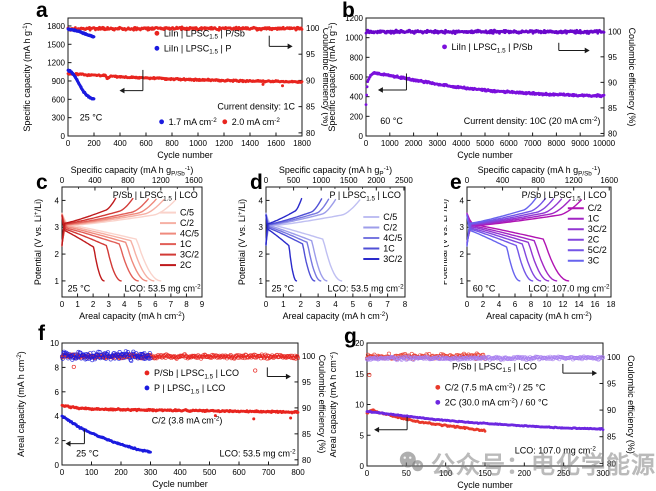 This screenshot has width=656, height=491. What do you see at coordinates (487, 48) in the screenshot?
I see `legend: LiIn | LPSC1.5 | P/Sb` at bounding box center [487, 48].